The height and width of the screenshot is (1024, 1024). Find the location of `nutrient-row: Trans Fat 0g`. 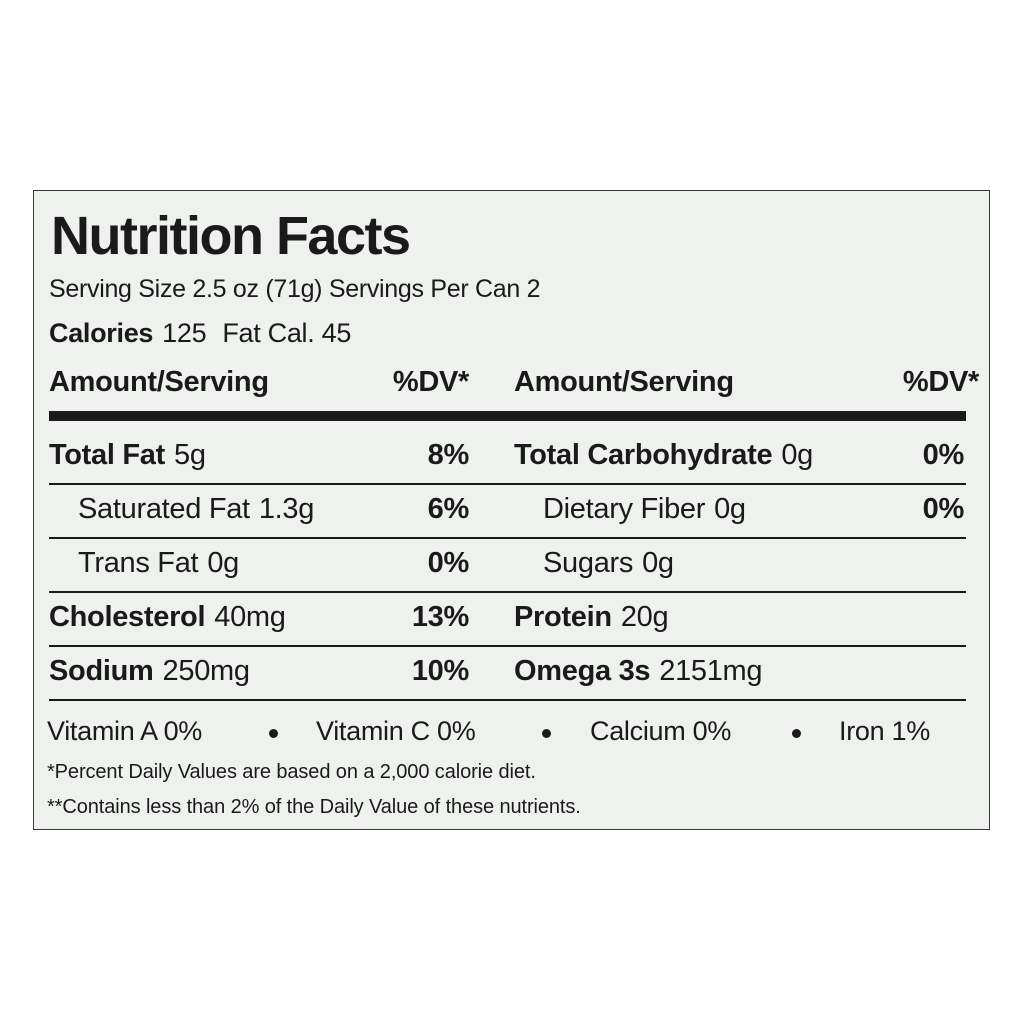

nutrient-row: Trans Fat 0g is located at coordinates (158, 563).